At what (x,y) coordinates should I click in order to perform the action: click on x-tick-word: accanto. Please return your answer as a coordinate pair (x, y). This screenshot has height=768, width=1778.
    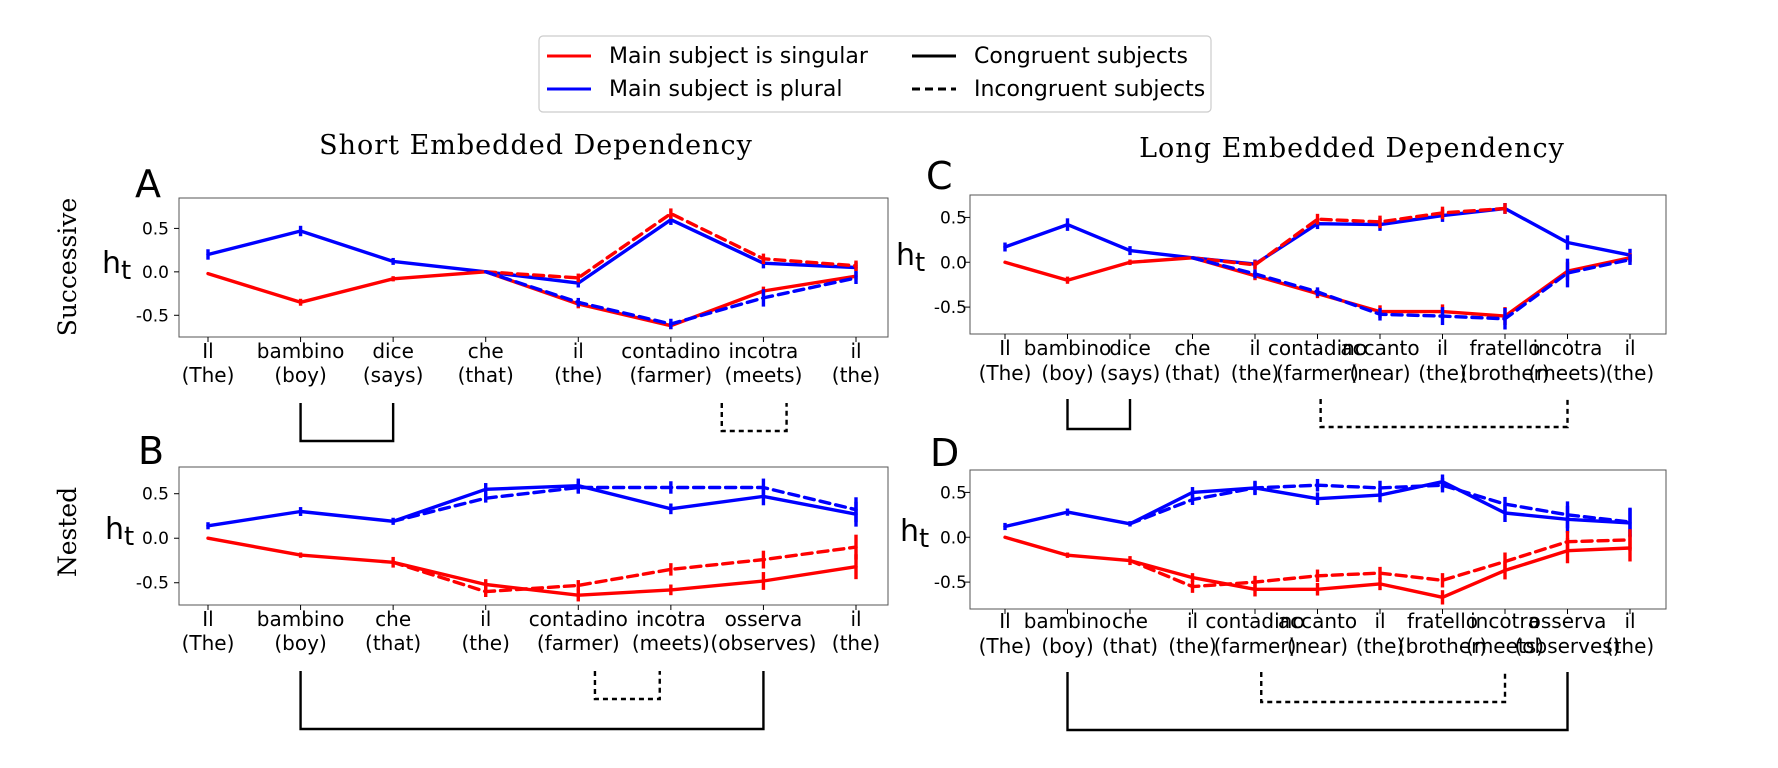
    Looking at the image, I should click on (1379, 348).